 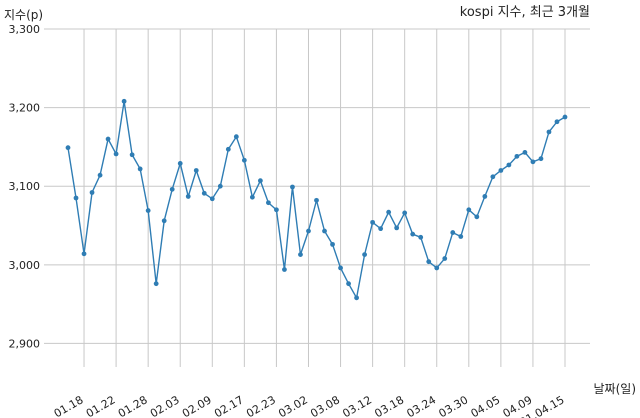 What do you see at coordinates (25, 343) in the screenshot?
I see `y-tick-label: 2,900` at bounding box center [25, 343].